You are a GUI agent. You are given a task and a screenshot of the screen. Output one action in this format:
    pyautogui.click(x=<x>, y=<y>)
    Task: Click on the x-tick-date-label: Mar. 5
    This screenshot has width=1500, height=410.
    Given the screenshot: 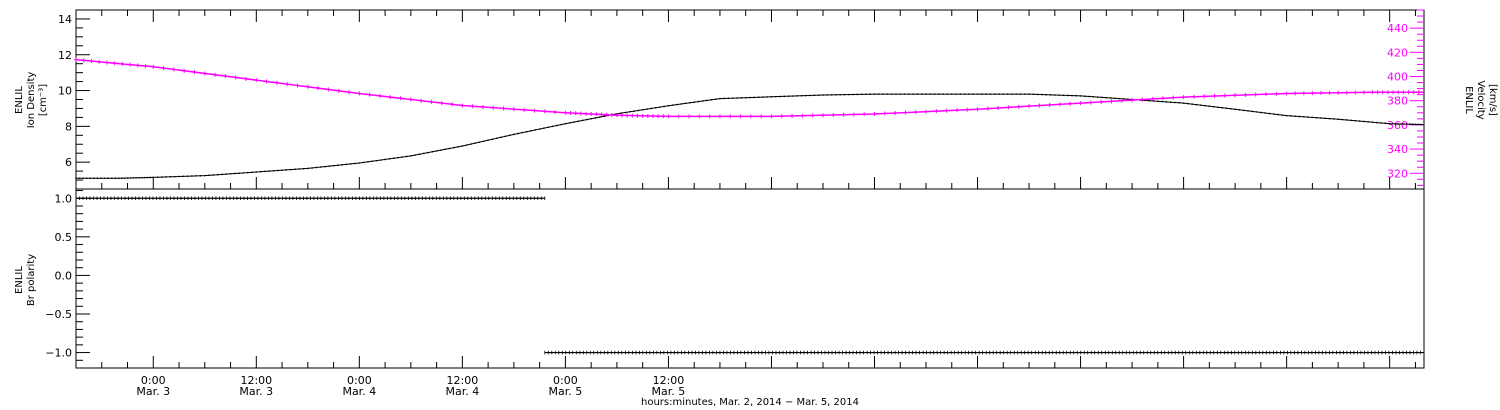 What is the action you would take?
    pyautogui.click(x=566, y=391)
    